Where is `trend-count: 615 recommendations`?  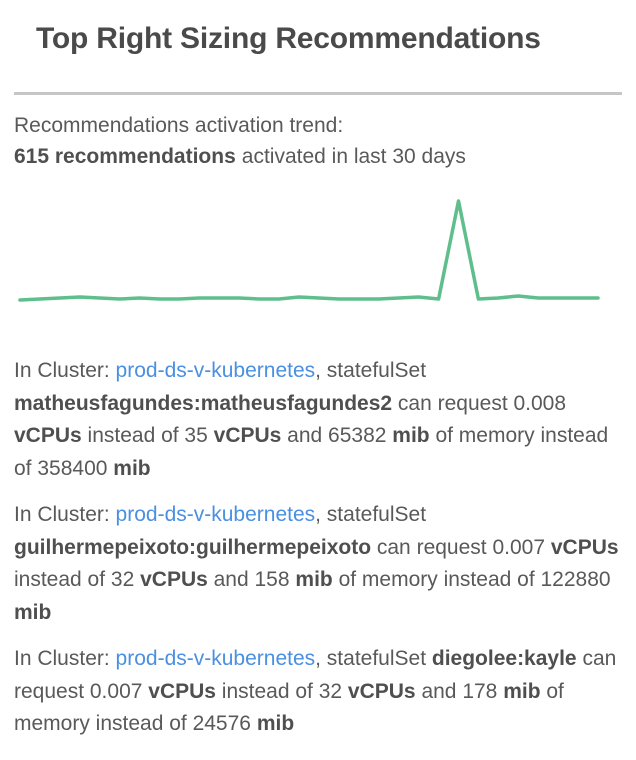
trend-count: 615 recommendations is located at coordinates (125, 156).